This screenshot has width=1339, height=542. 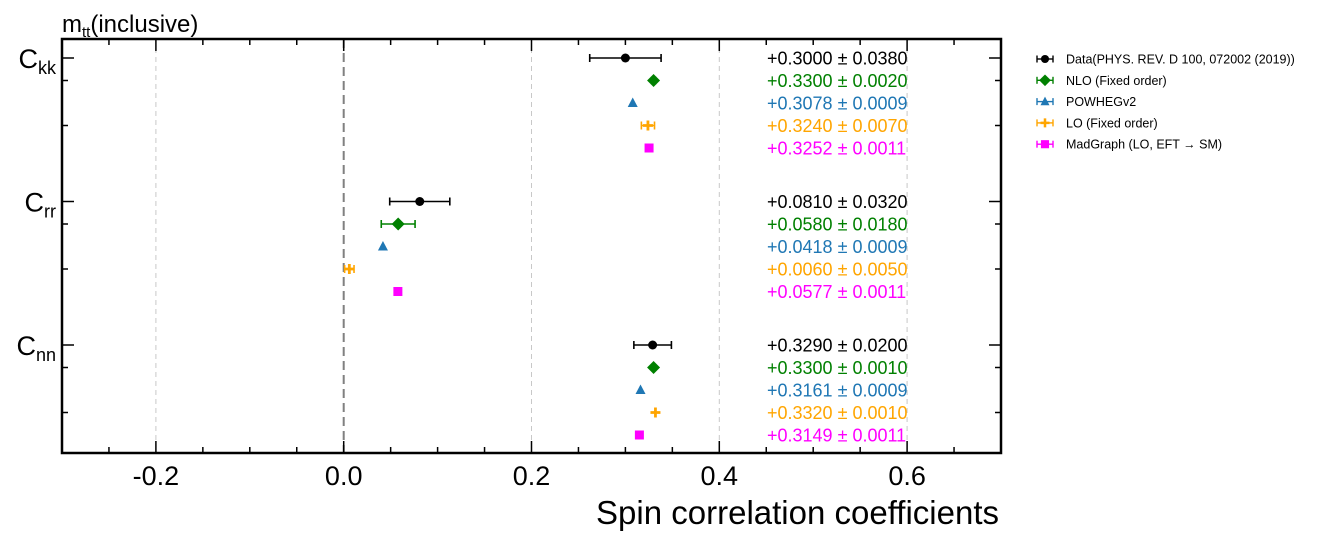 What do you see at coordinates (156, 476) in the screenshot?
I see `x-tick-label: -0.2` at bounding box center [156, 476].